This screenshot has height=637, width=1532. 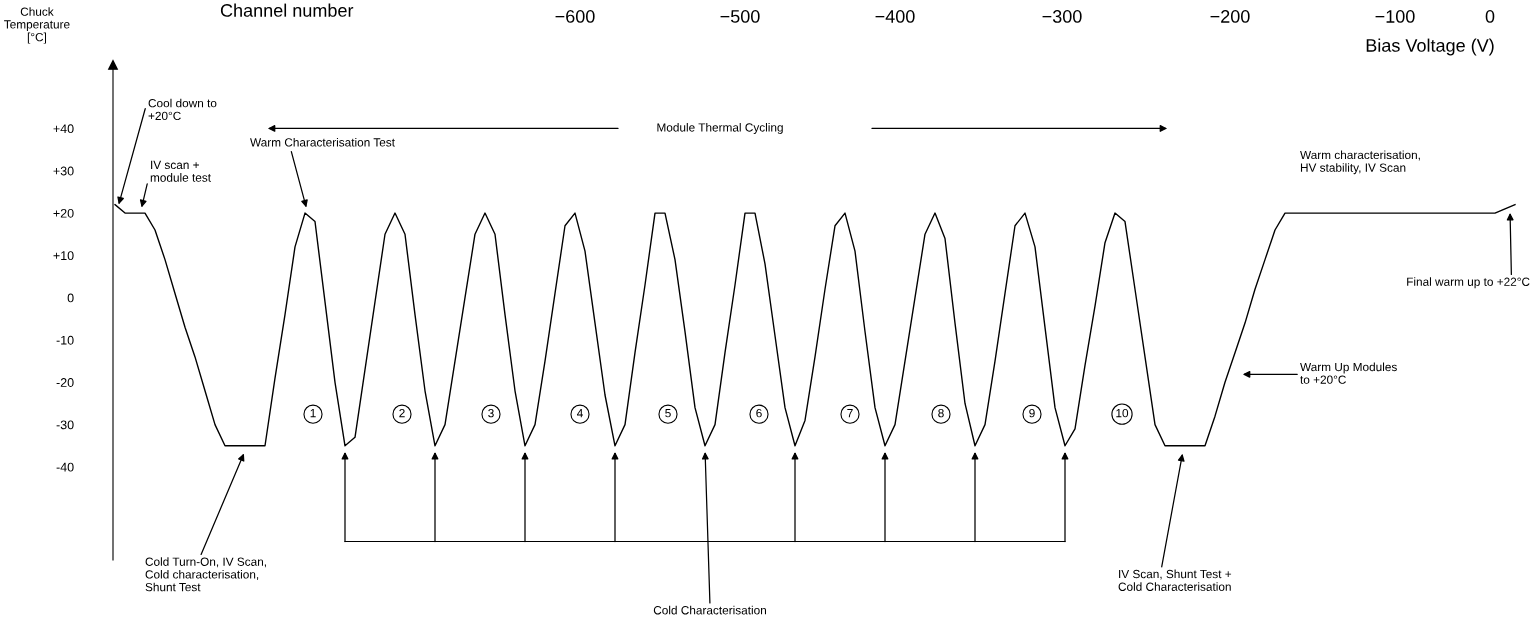 I want to click on y-axis-title: Chuck Temperature [°C], so click(x=37, y=25).